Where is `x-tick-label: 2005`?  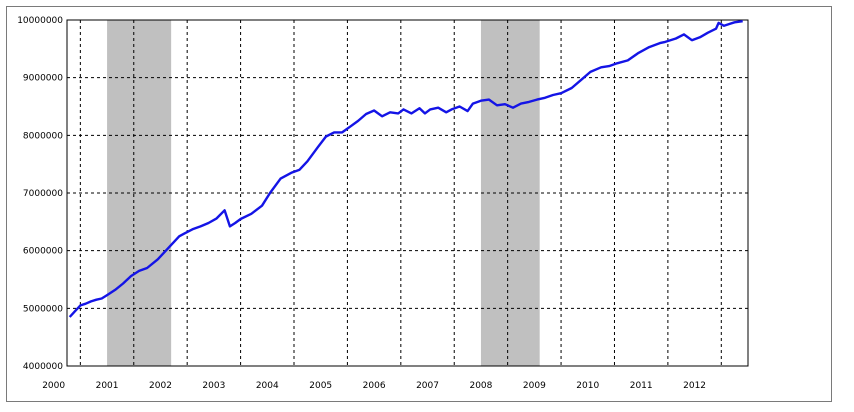
x-tick-label: 2005 is located at coordinates (320, 386).